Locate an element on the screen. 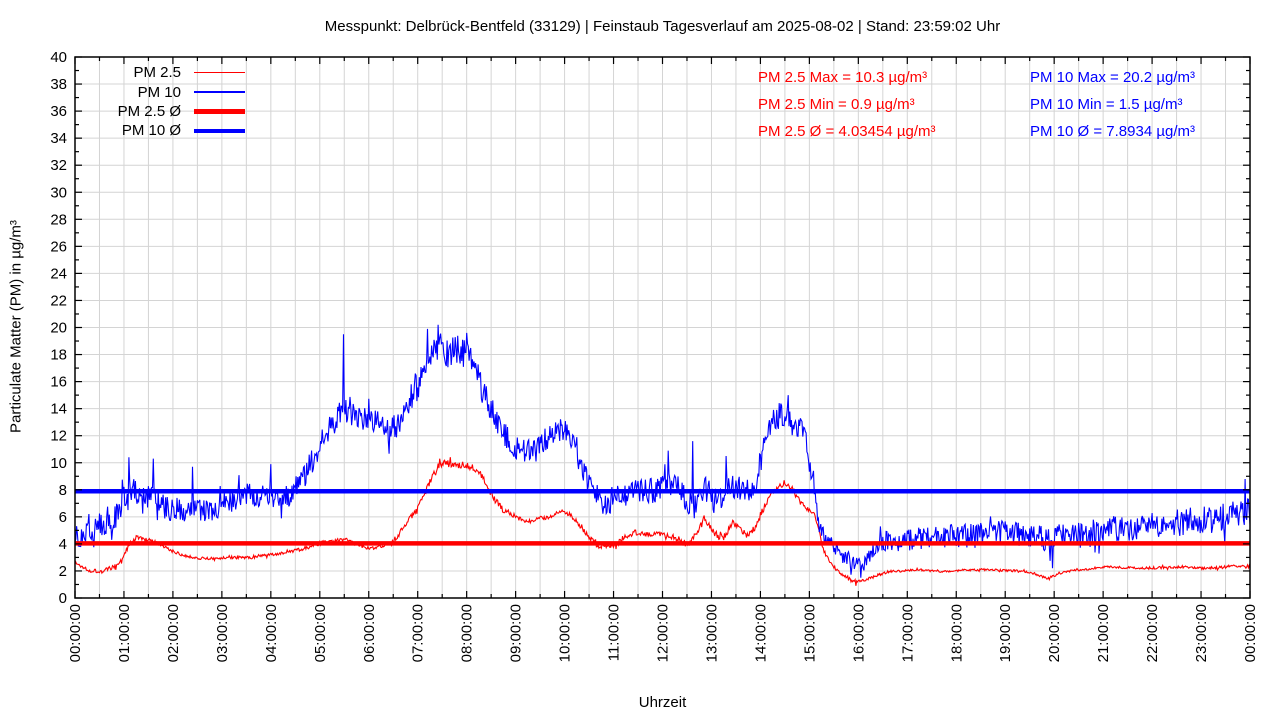 The width and height of the screenshot is (1280, 720). legend-line-sample-pm25 is located at coordinates (219, 72).